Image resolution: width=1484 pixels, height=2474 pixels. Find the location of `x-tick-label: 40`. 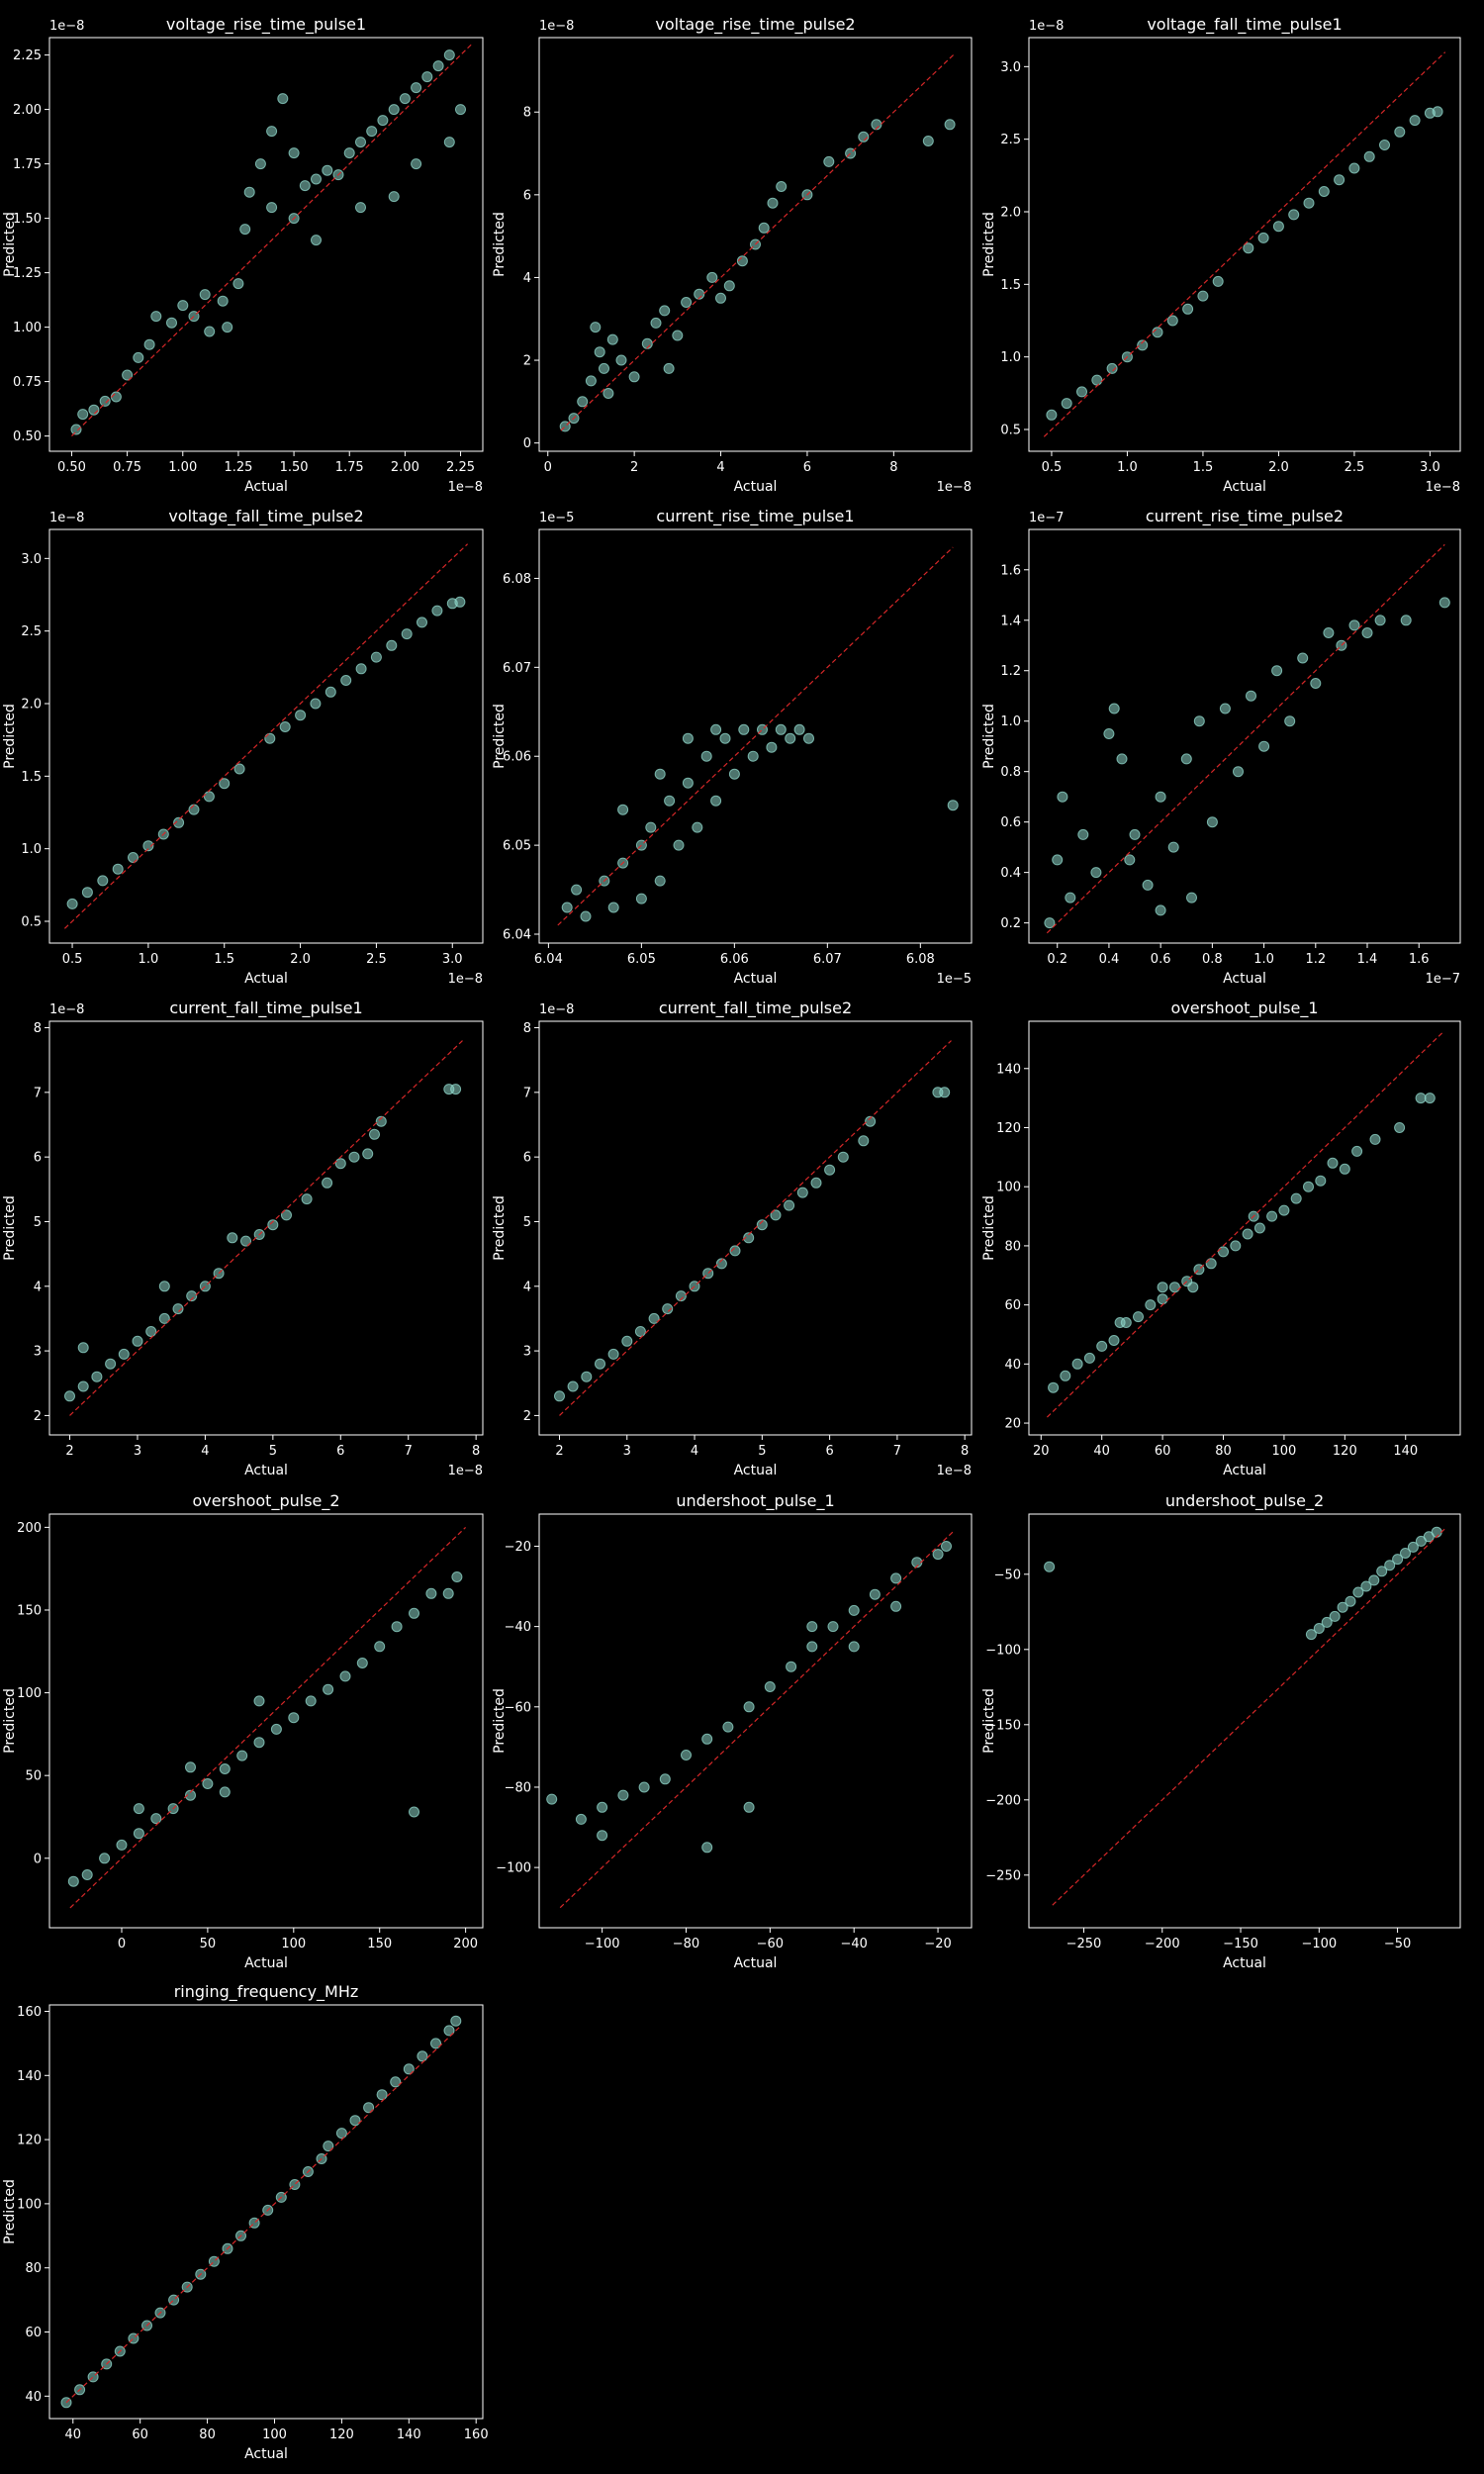

x-tick-label: 40 is located at coordinates (1101, 1452).